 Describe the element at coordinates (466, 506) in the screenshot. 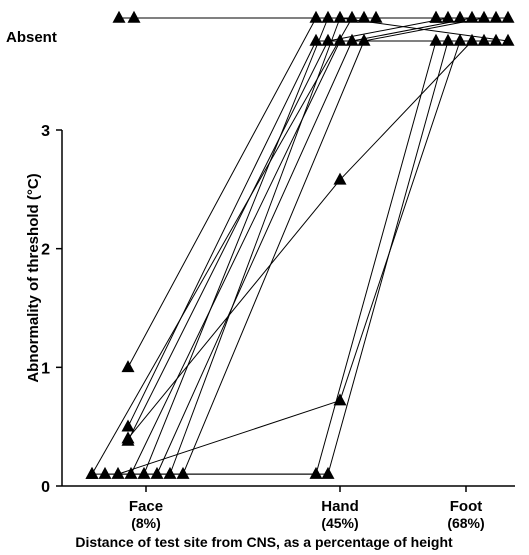

I see `x-tick-label: Foot` at that location.